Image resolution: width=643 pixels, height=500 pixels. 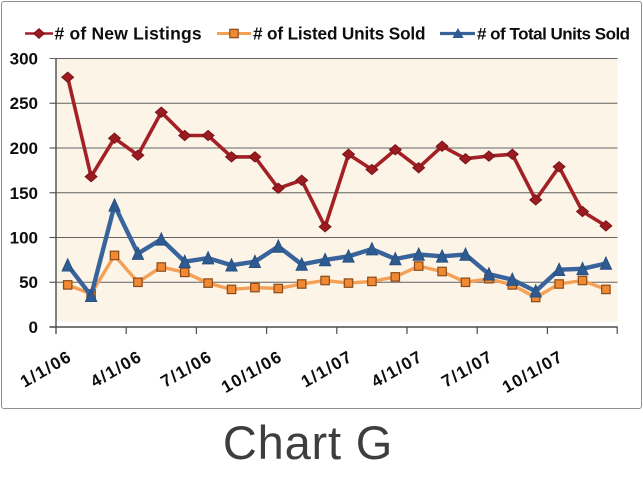 What do you see at coordinates (24, 103) in the screenshot?
I see `svg-text: 250` at bounding box center [24, 103].